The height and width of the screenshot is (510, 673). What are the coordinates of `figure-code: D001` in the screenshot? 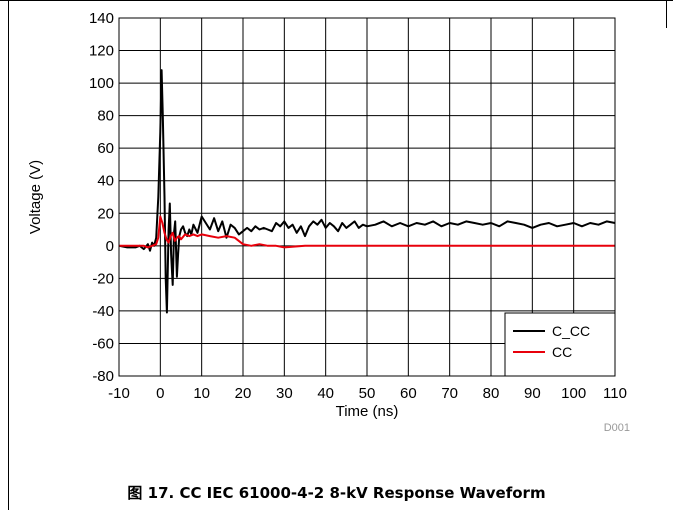 It's located at (617, 428).